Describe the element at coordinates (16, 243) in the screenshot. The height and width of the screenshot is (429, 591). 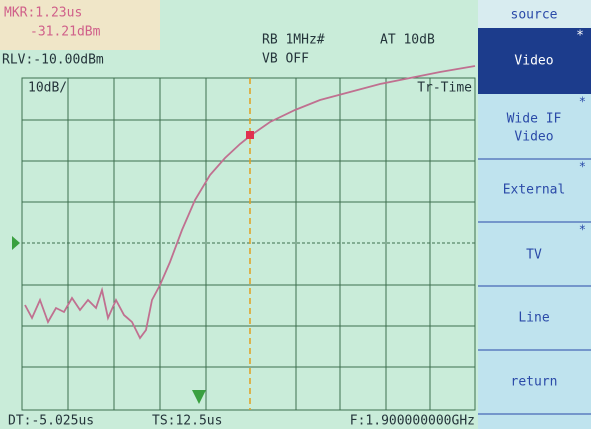
I see `reference-indicator` at that location.